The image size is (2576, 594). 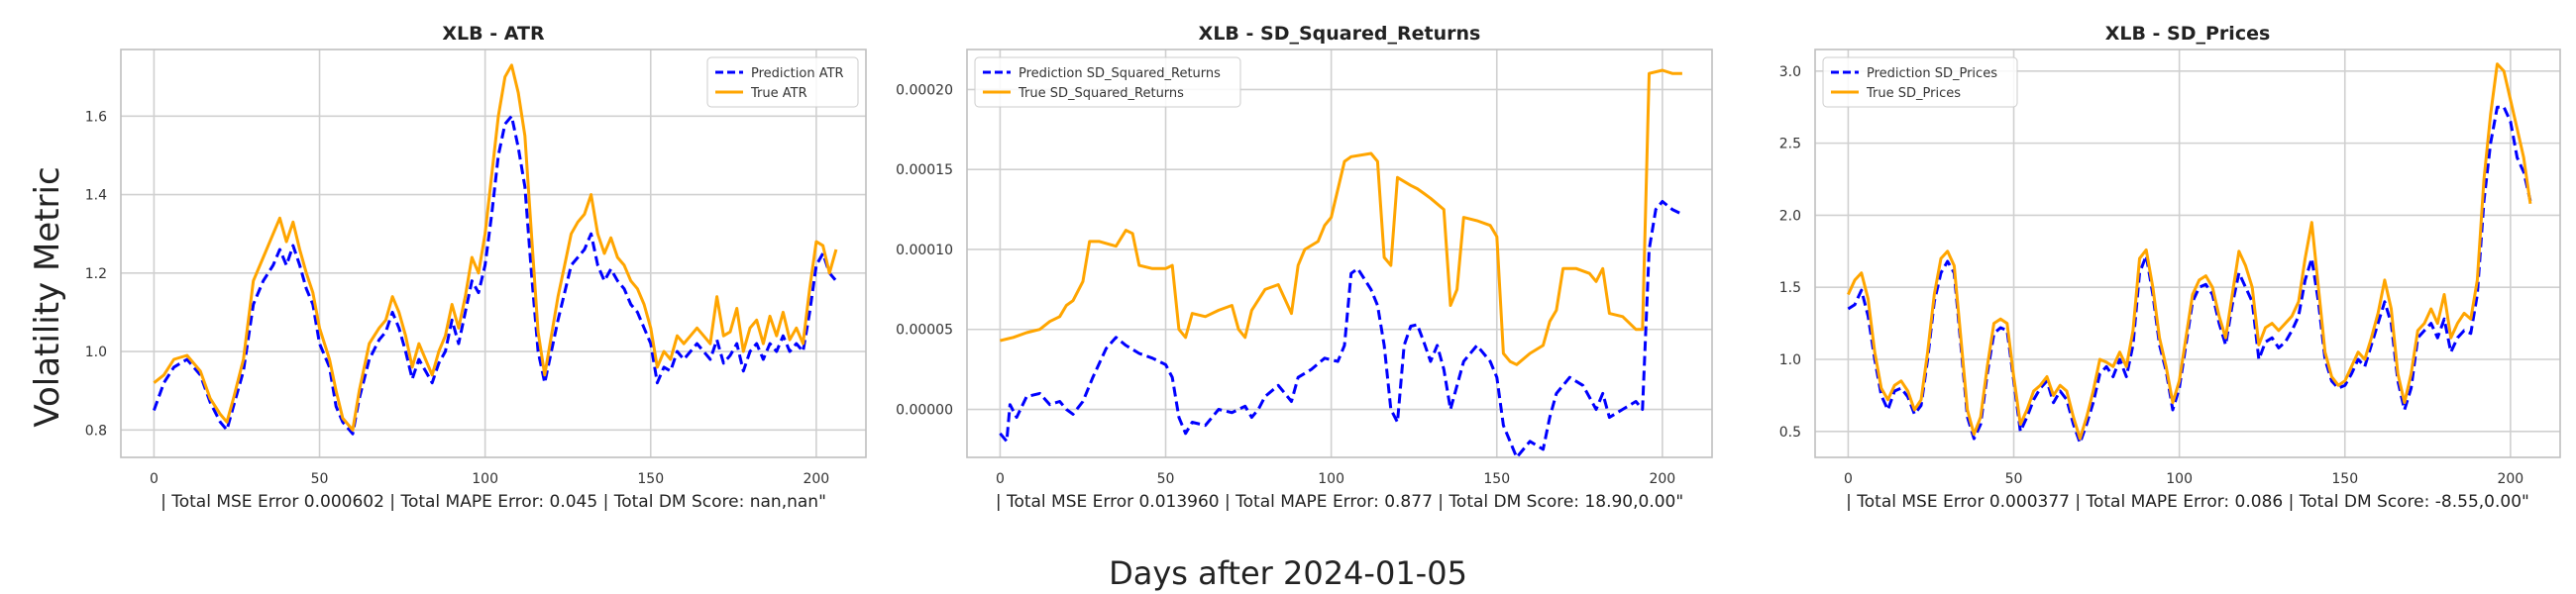 What do you see at coordinates (1790, 216) in the screenshot?
I see `y-tick-label: 2.0` at bounding box center [1790, 216].